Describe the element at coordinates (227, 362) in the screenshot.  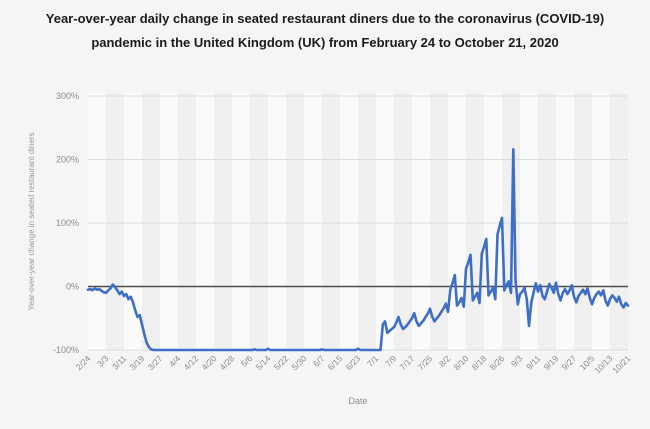
I see `x-tick-label: 4/28` at that location.